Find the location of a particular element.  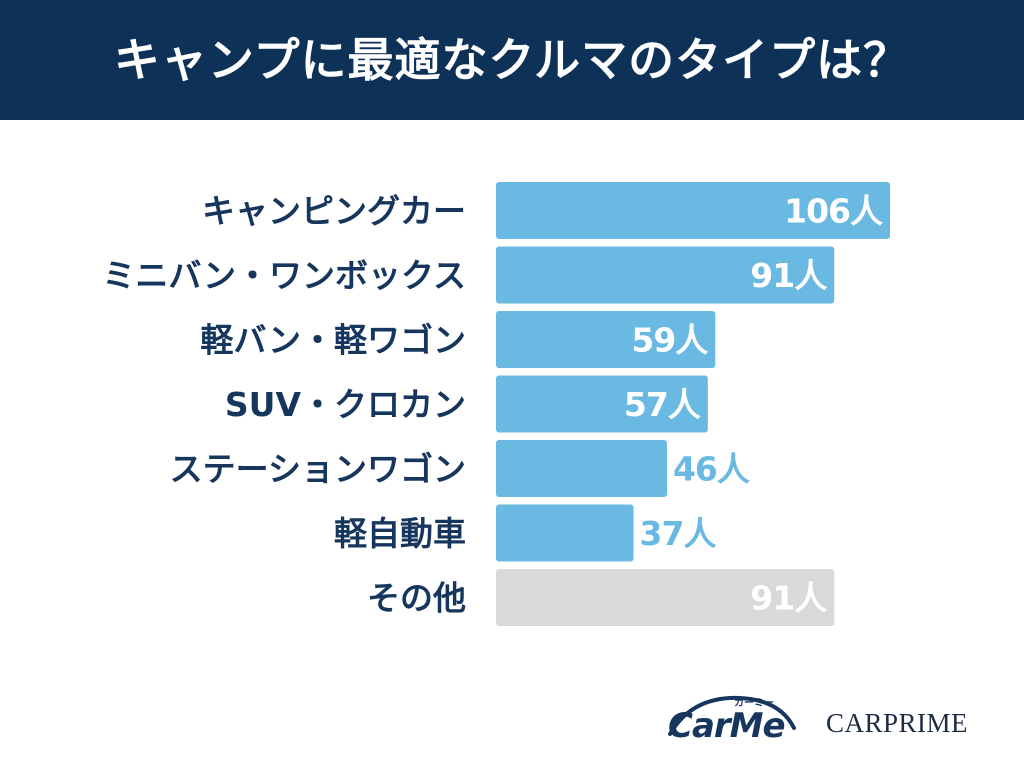

carme-sub-label: カーミー is located at coordinates (754, 703).